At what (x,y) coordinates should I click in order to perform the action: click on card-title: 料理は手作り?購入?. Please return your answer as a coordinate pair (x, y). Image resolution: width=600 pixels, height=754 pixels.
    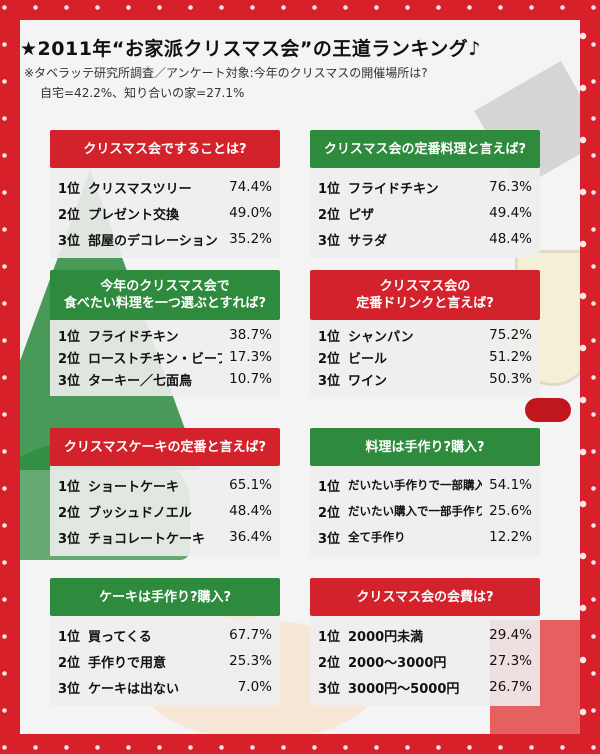
    Looking at the image, I should click on (425, 447).